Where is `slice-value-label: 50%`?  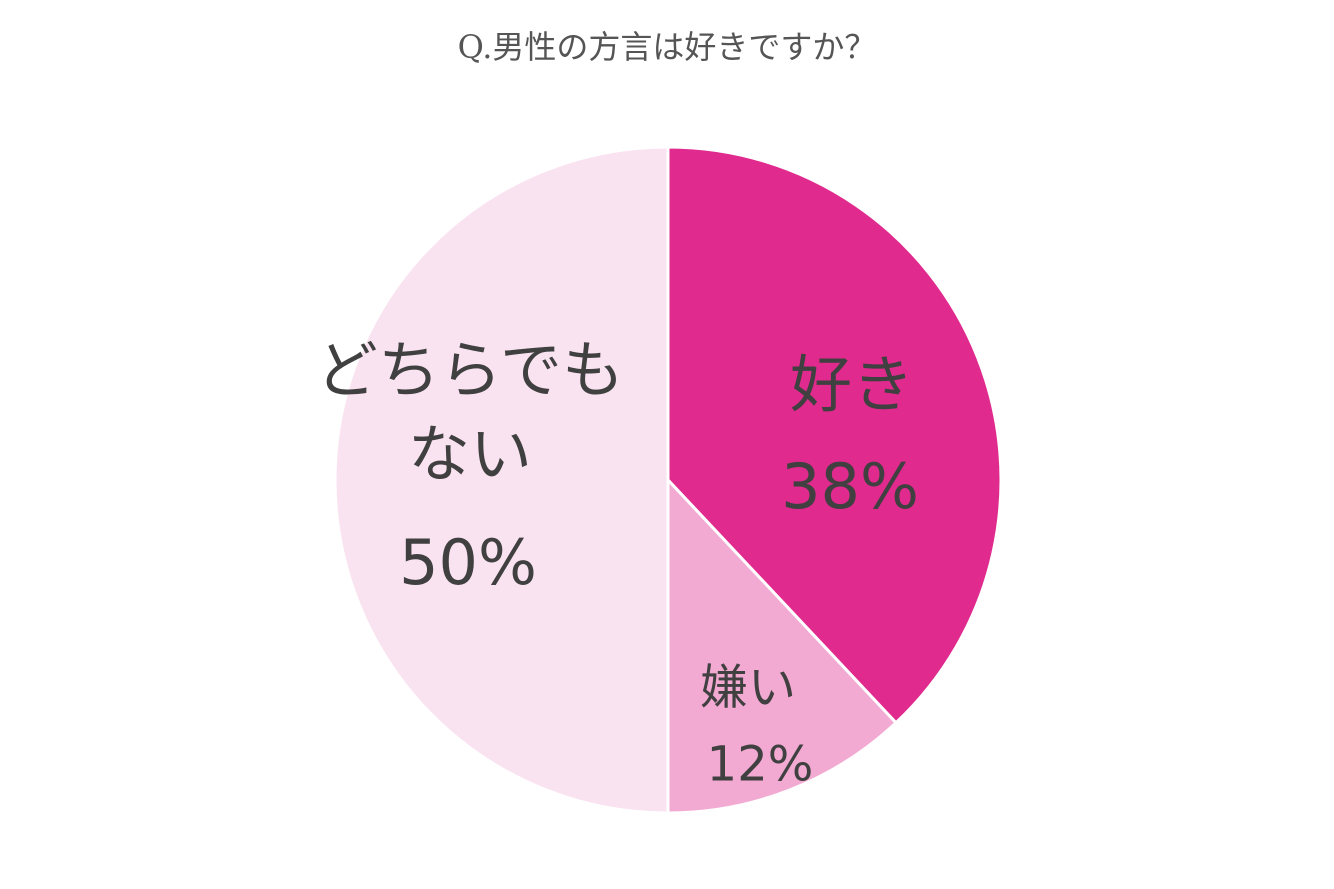
slice-value-label: 50% is located at coordinates (468, 563).